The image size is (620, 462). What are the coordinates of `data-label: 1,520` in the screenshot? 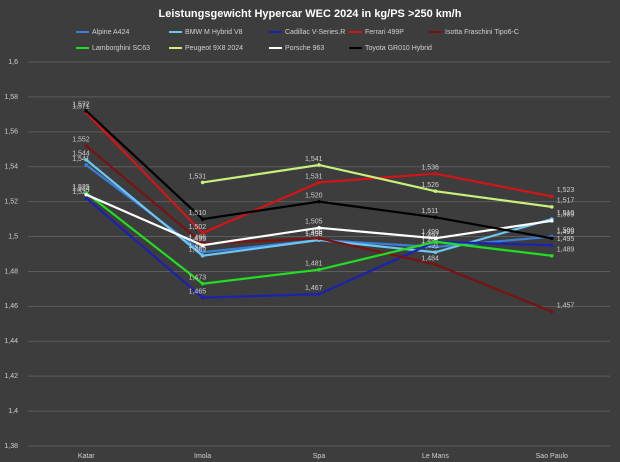 It's located at (314, 195).